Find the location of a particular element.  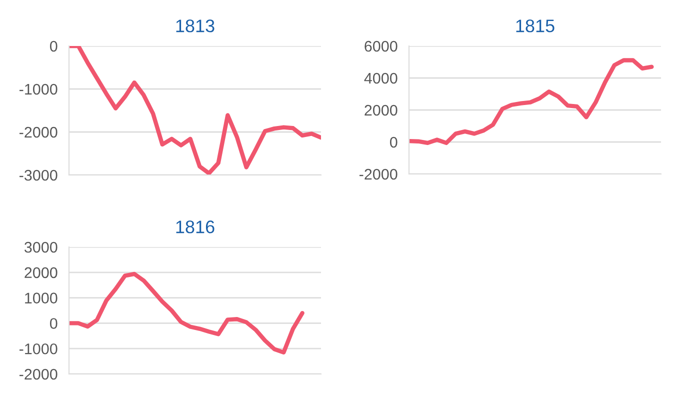

chart-title: 1813 is located at coordinates (195, 26).